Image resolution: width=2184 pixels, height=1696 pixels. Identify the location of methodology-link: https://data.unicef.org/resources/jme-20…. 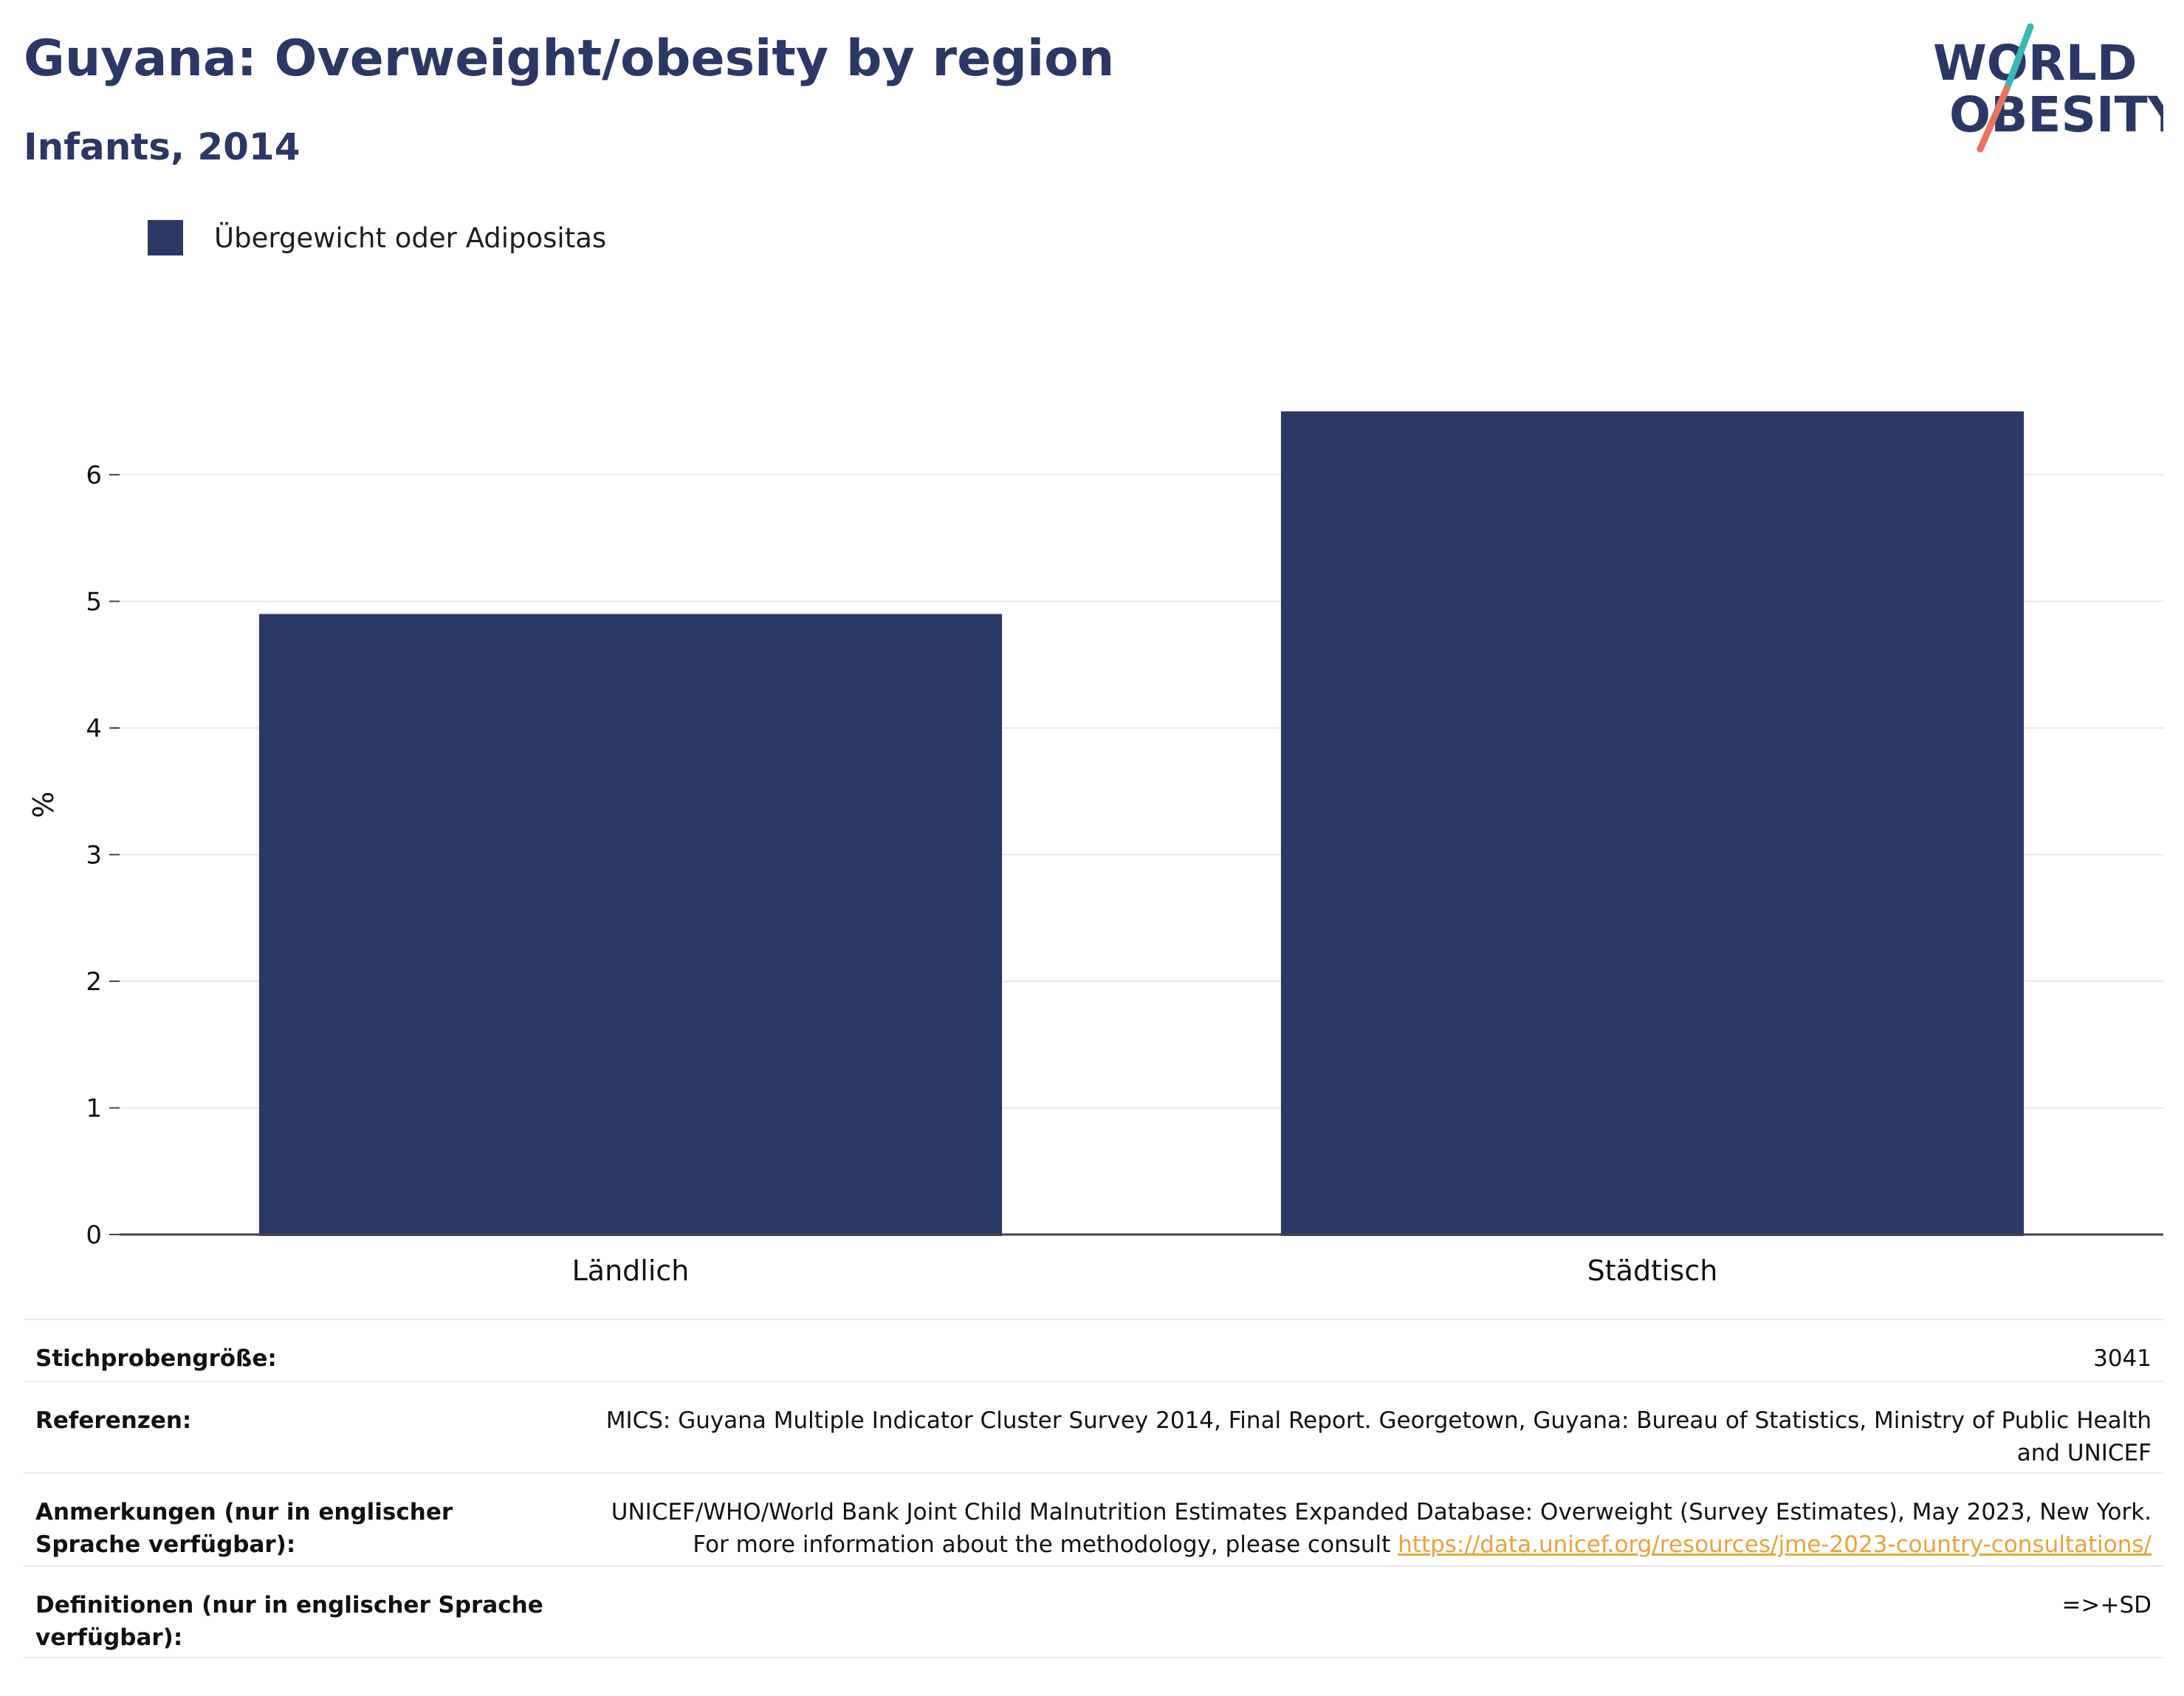
(1775, 1544).